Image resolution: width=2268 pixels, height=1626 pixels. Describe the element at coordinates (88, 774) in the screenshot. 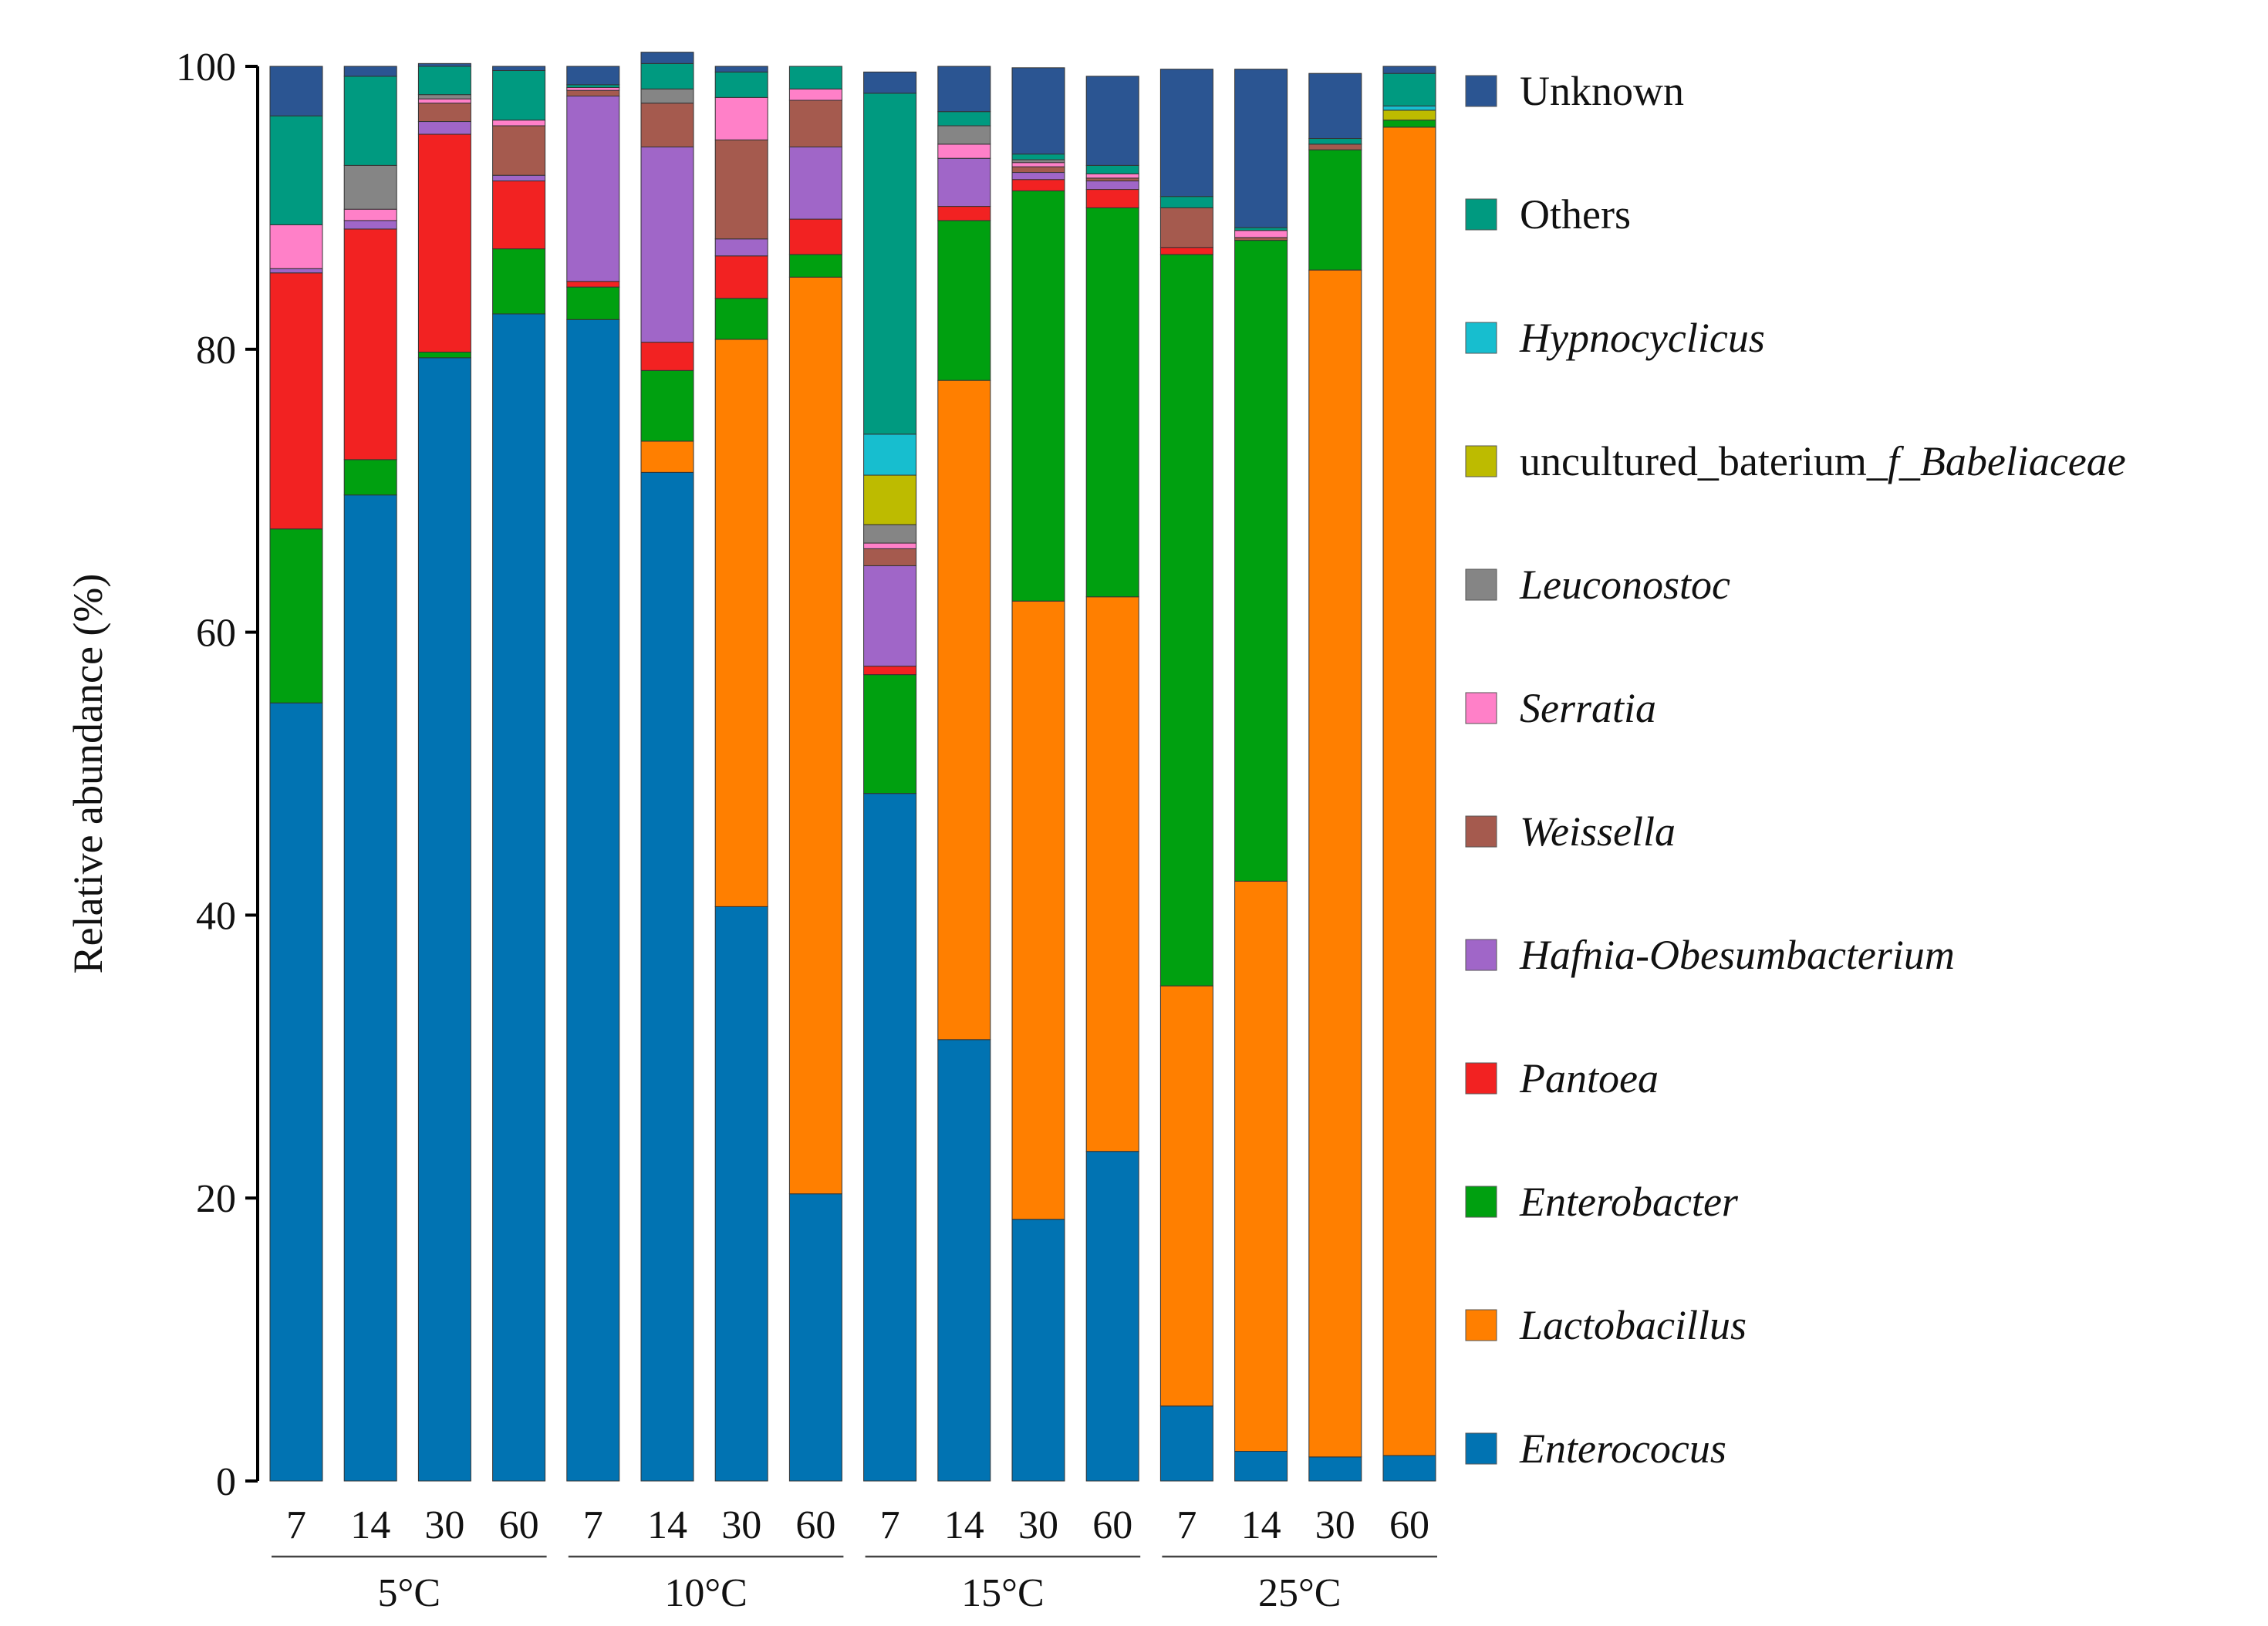

I see `y-axis-title: Relative abundance (%)` at that location.